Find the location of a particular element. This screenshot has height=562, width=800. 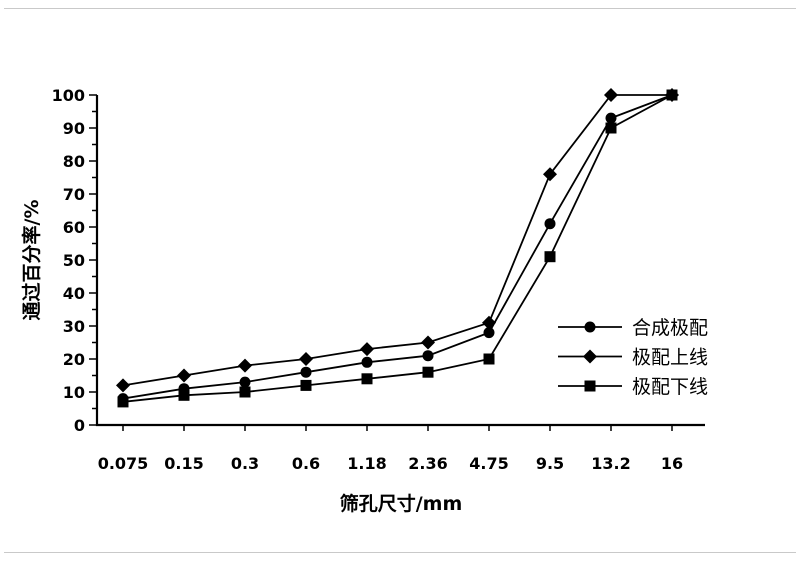

x-tick-label-4.75: 4.75 is located at coordinates (488, 463).